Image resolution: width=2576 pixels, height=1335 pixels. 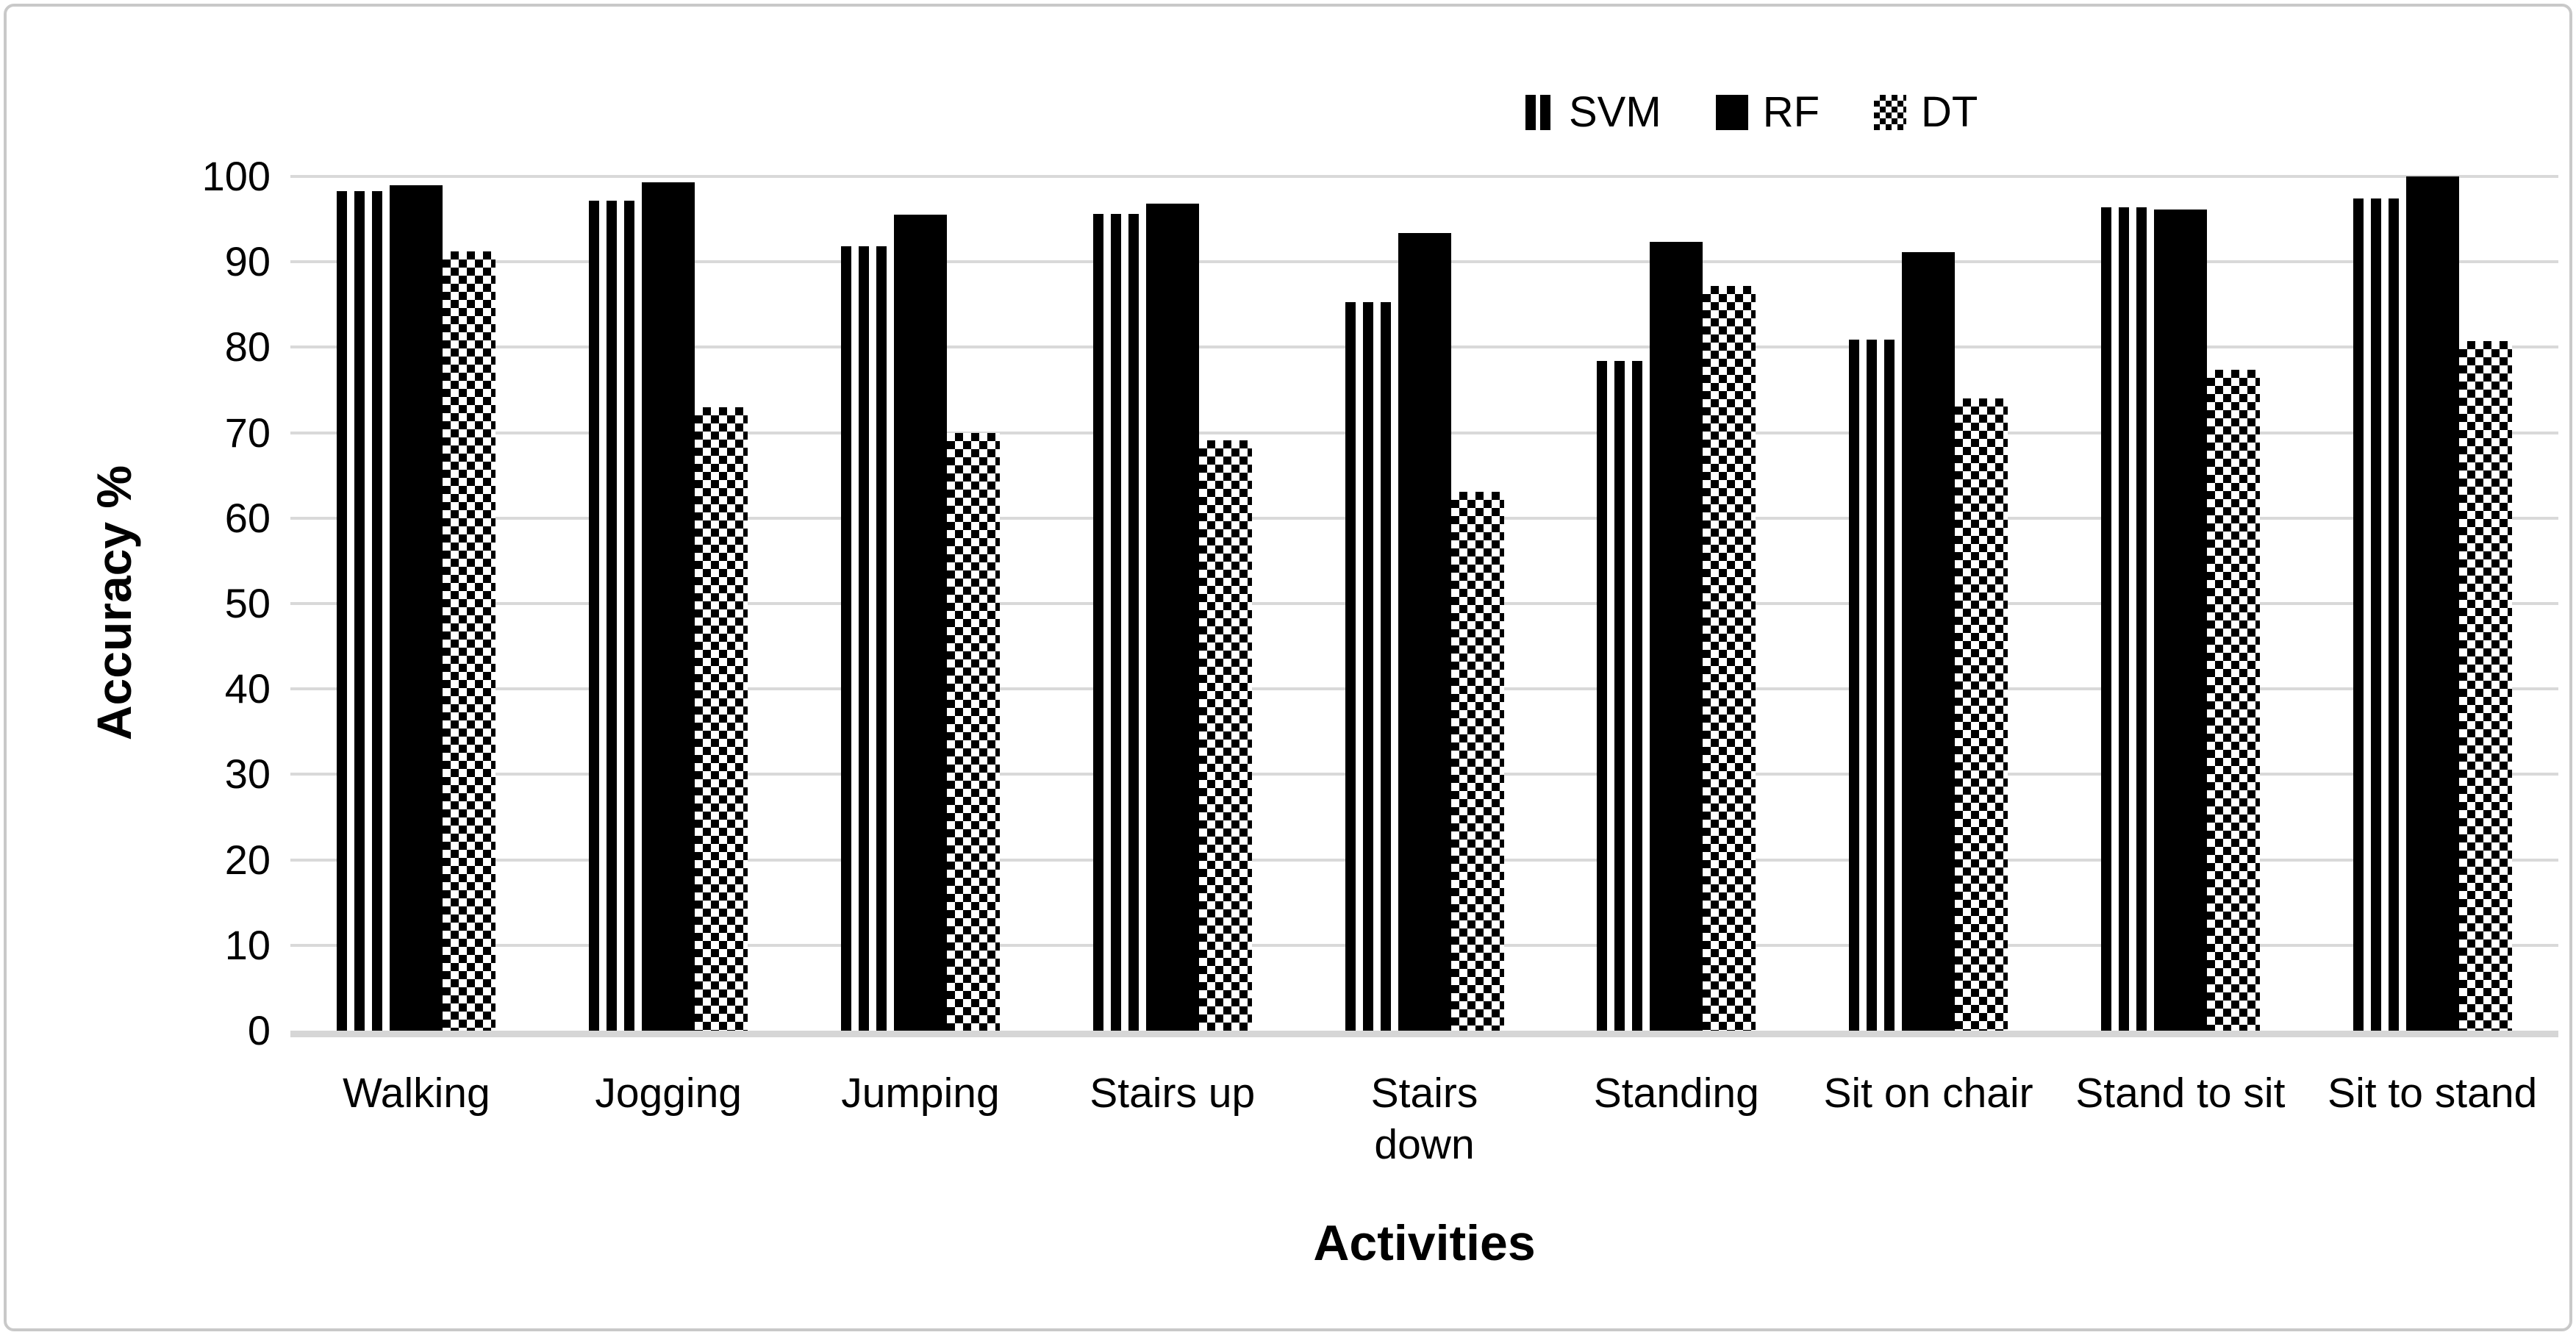 I want to click on x-category-label-7: Sit on chair, so click(x=1928, y=1093).